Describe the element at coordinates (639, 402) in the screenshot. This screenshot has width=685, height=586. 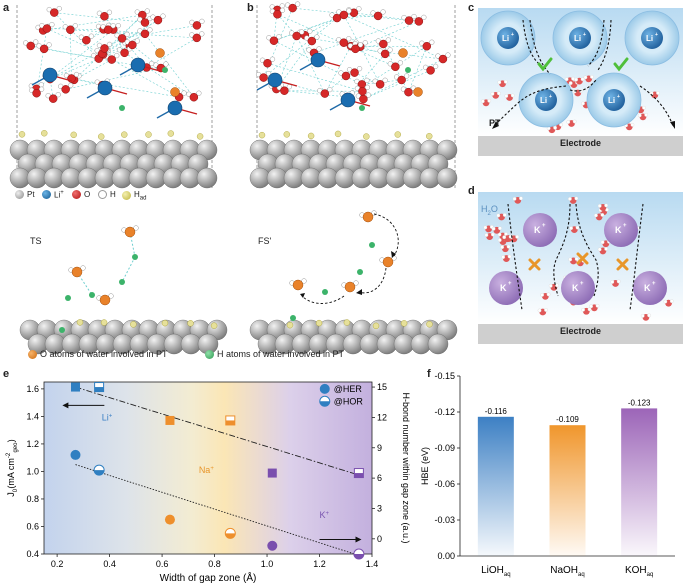
I see `bar-value-label: -0.123` at that location.